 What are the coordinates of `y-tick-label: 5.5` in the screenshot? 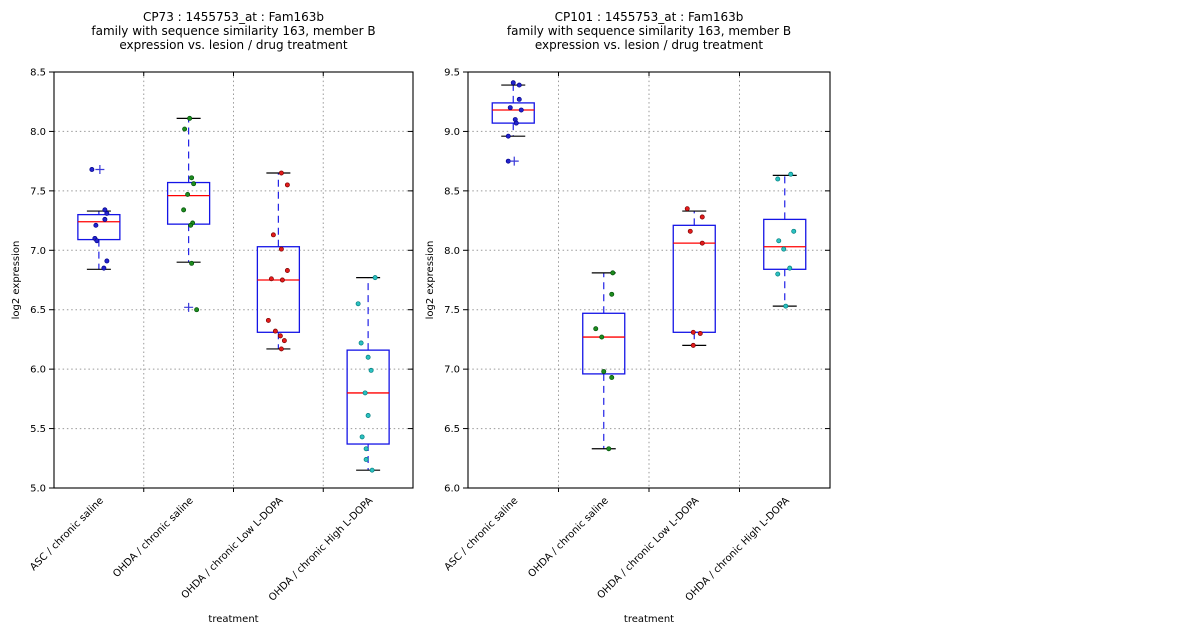 It's located at (38, 429).